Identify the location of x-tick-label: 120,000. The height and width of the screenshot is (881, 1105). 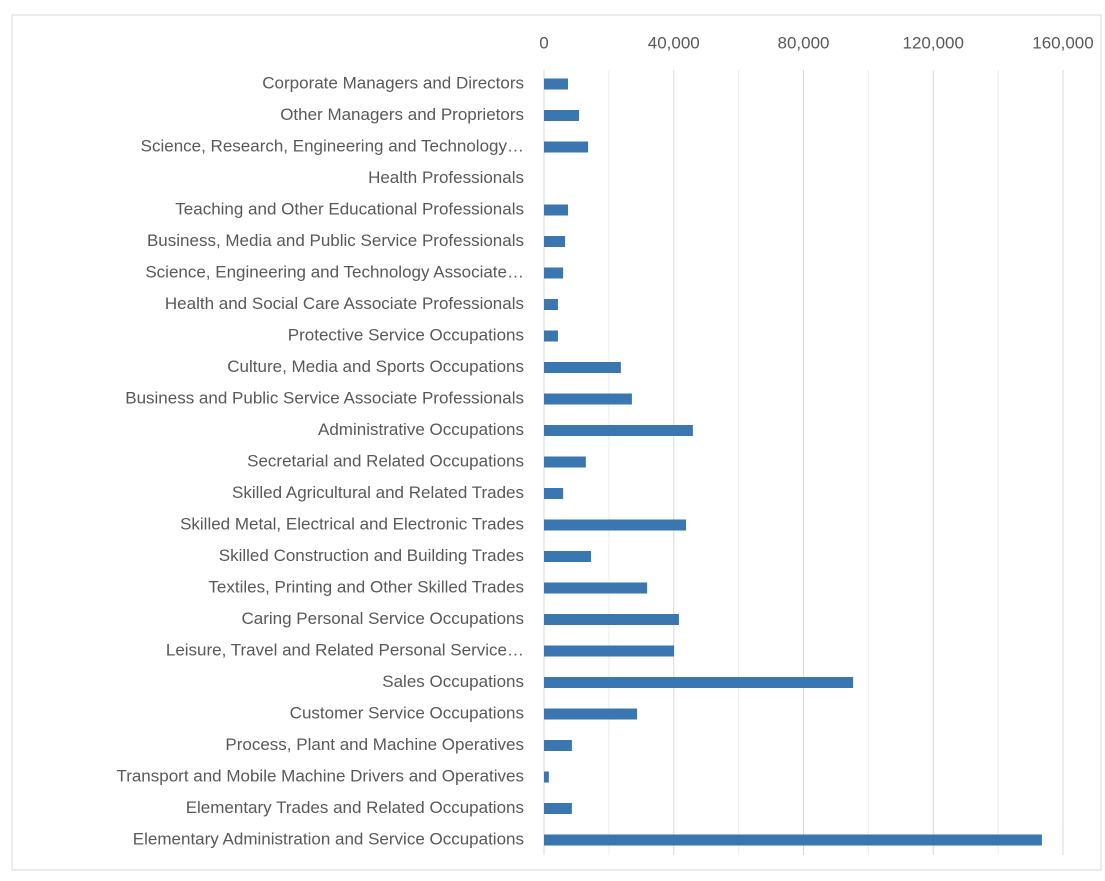
(933, 42).